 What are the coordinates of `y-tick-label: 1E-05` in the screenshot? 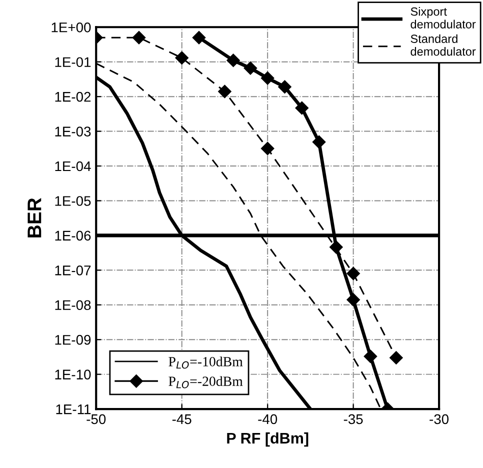 It's located at (73, 201).